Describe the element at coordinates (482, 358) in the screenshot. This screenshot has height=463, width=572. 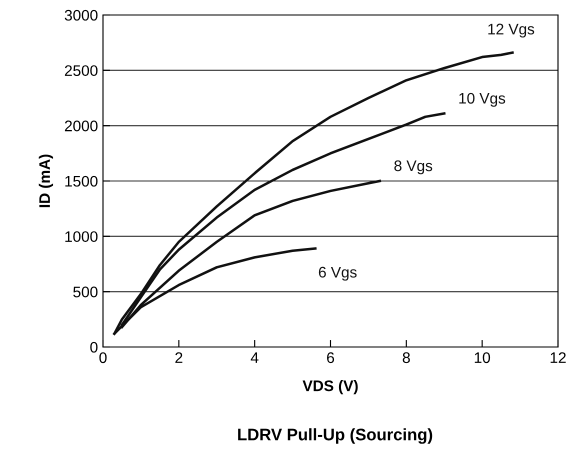
I see `x-tick-label: 10` at that location.